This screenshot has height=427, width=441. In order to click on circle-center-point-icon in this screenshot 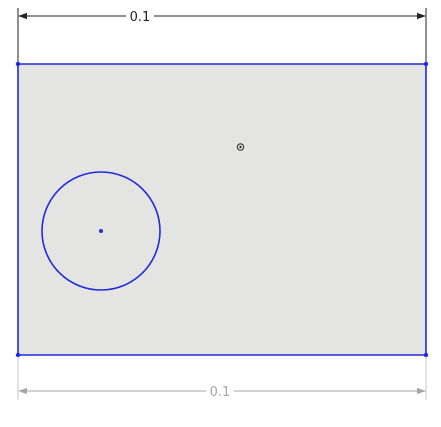, I will do `click(101, 231)`.